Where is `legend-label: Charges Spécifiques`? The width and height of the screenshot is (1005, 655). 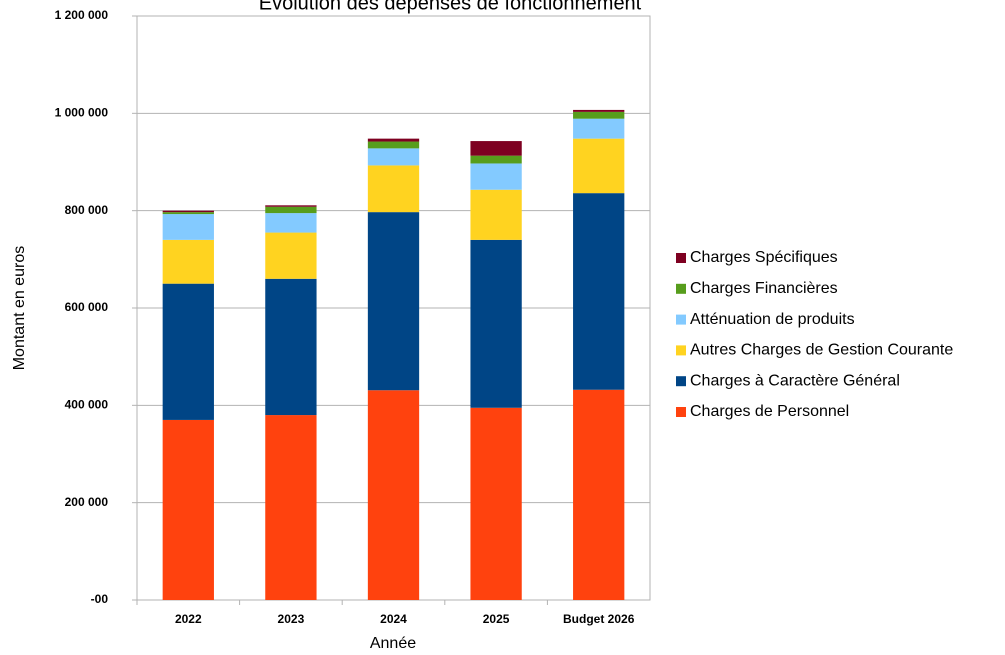 legend-label: Charges Spécifiques is located at coordinates (764, 257).